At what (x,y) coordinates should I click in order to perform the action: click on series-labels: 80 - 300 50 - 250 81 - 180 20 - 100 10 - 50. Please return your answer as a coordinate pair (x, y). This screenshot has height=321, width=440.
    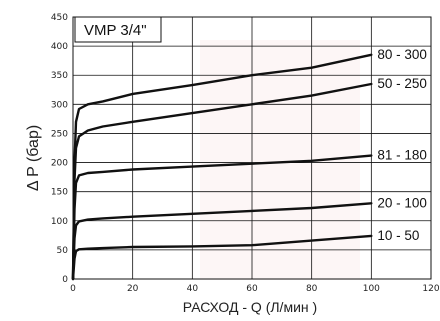
    Looking at the image, I should click on (402, 145).